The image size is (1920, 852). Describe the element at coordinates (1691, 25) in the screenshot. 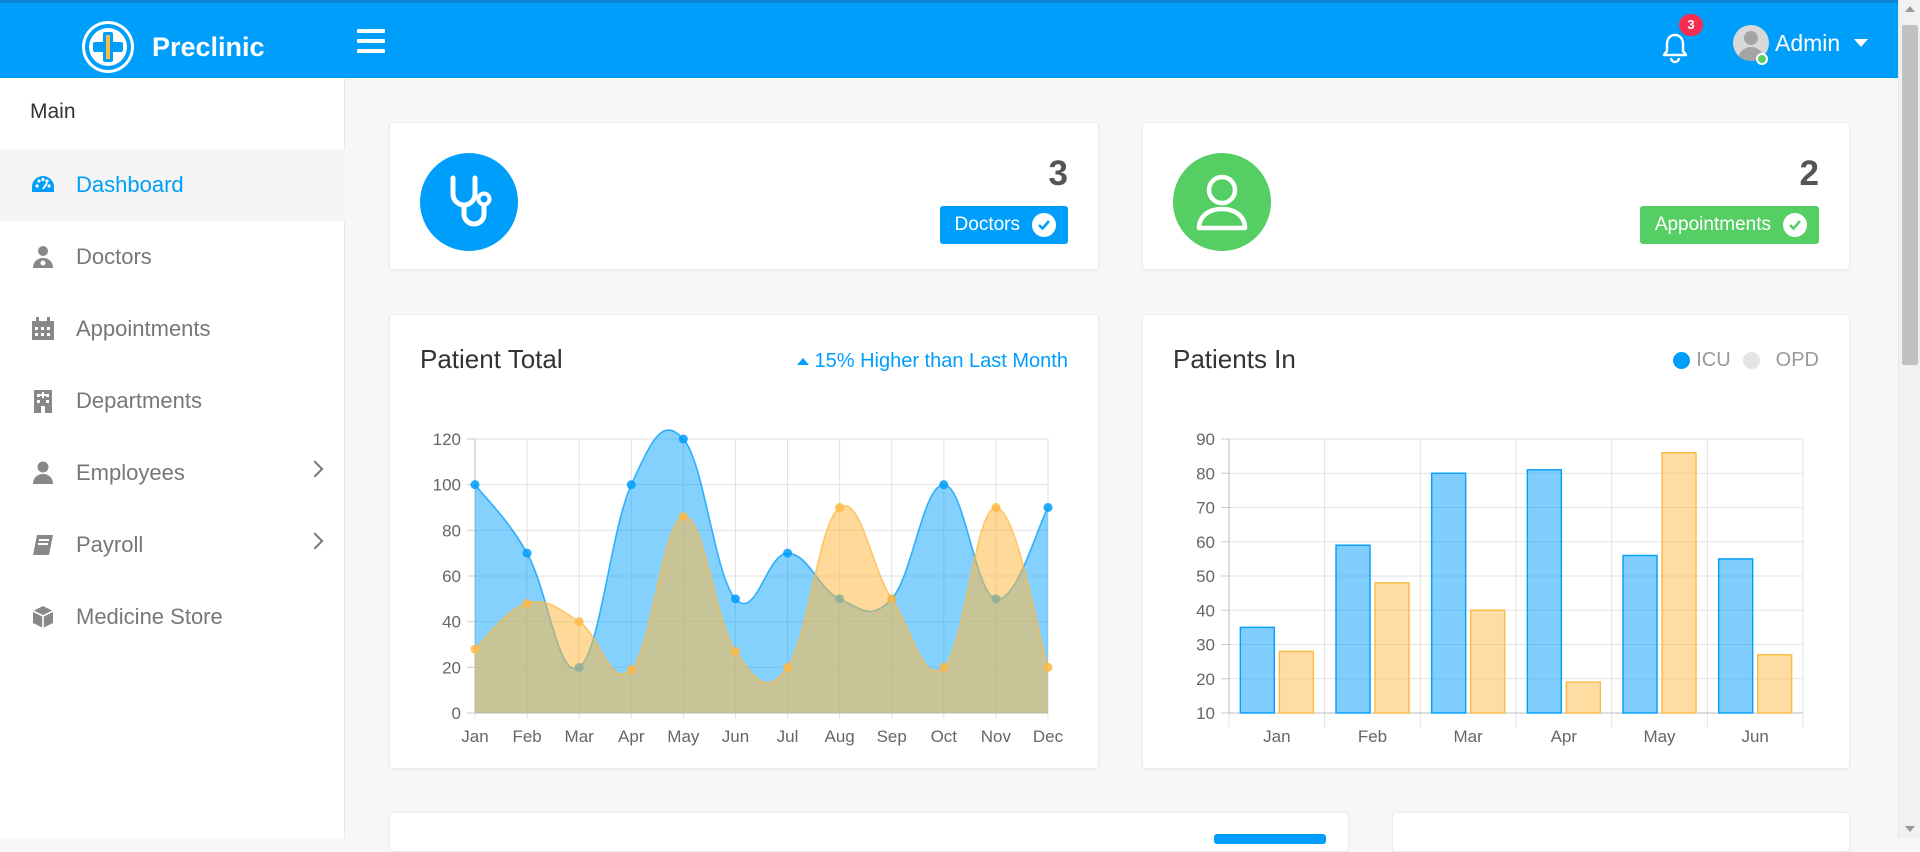

I see `notification-count-badge: 3` at that location.